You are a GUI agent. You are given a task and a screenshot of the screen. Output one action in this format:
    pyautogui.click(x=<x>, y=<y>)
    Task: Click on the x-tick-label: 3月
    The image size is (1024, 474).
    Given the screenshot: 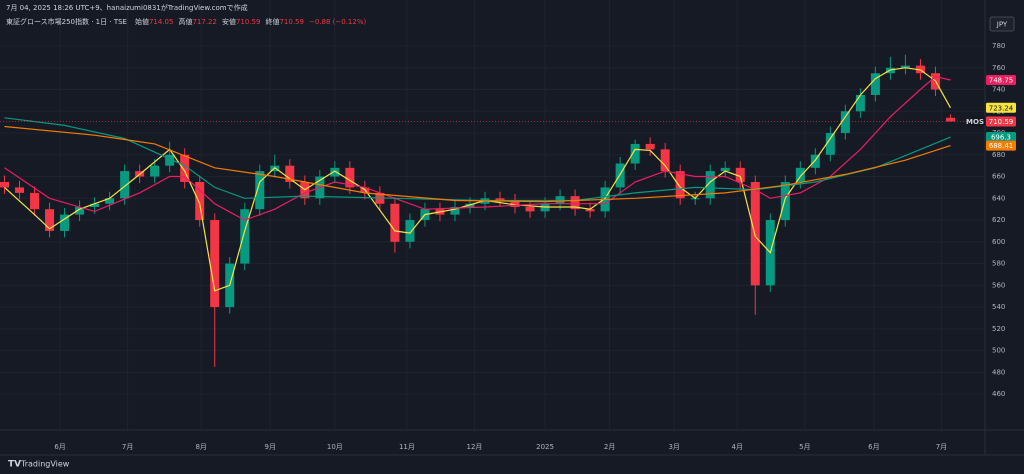 What is the action you would take?
    pyautogui.click(x=673, y=447)
    